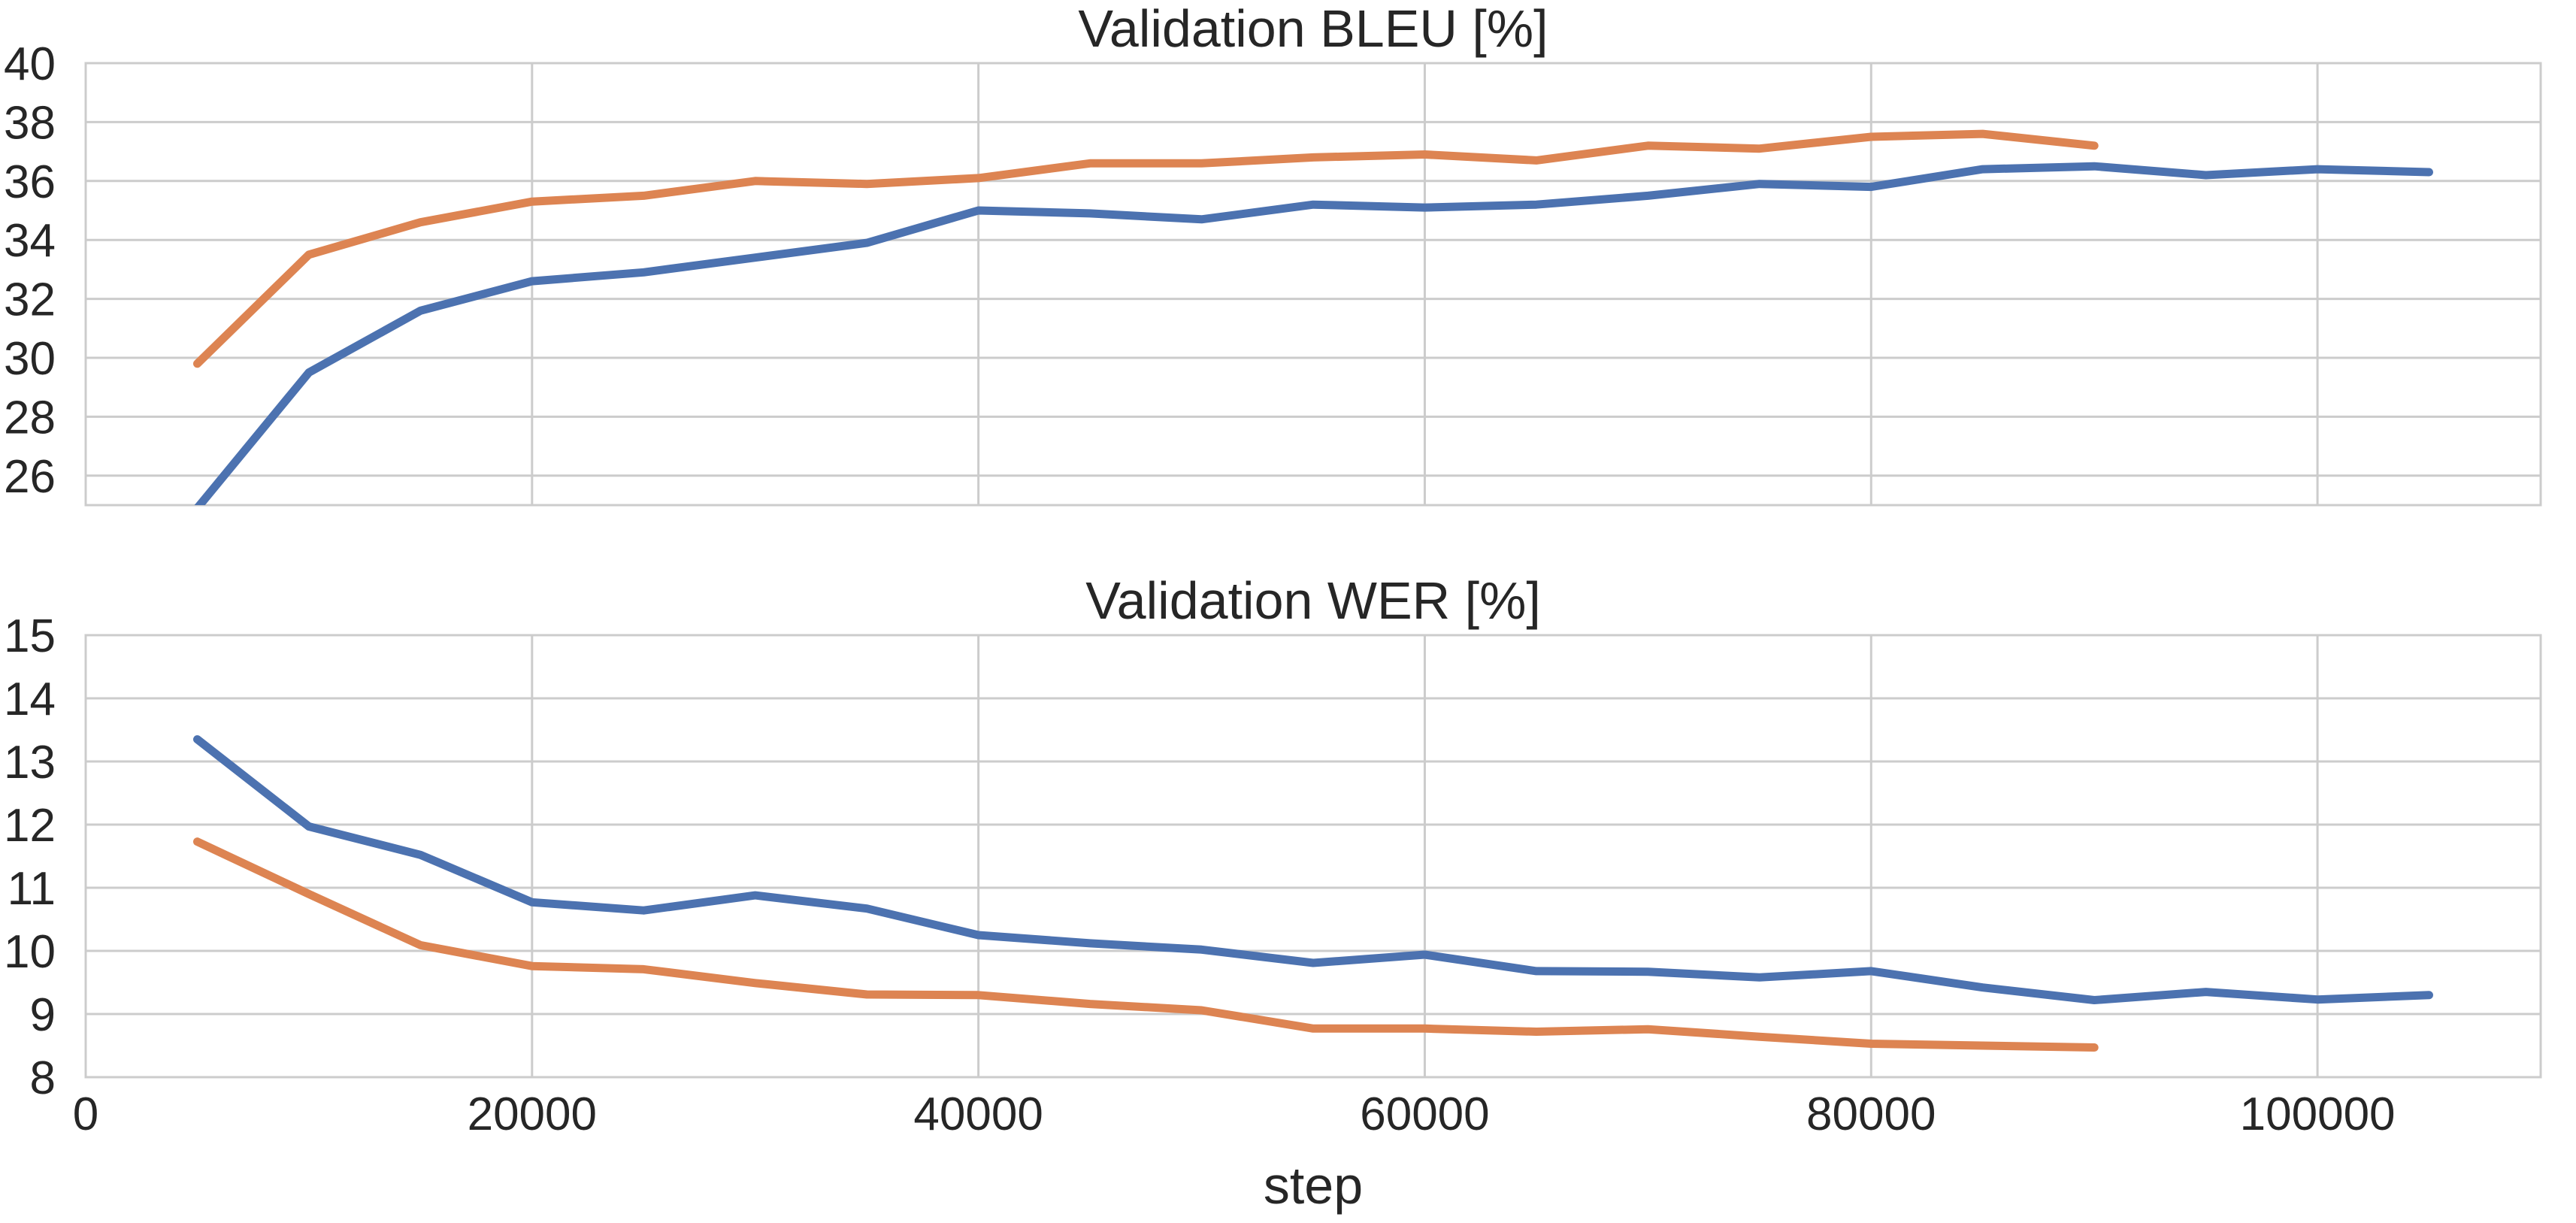 Image resolution: width=2576 pixels, height=1223 pixels. Describe the element at coordinates (30, 477) in the screenshot. I see `chart-1-y-tick-label: 26` at that location.